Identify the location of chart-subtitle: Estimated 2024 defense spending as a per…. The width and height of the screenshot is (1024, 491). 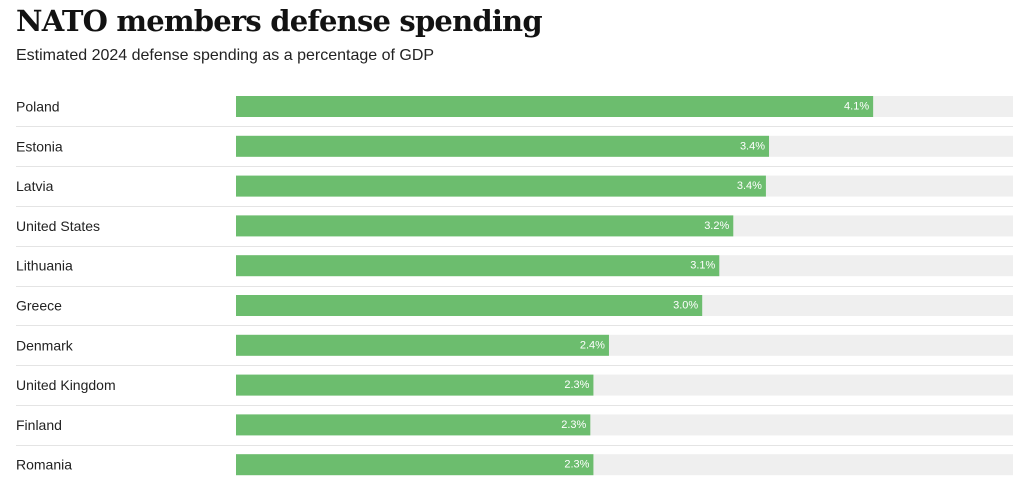
(225, 55).